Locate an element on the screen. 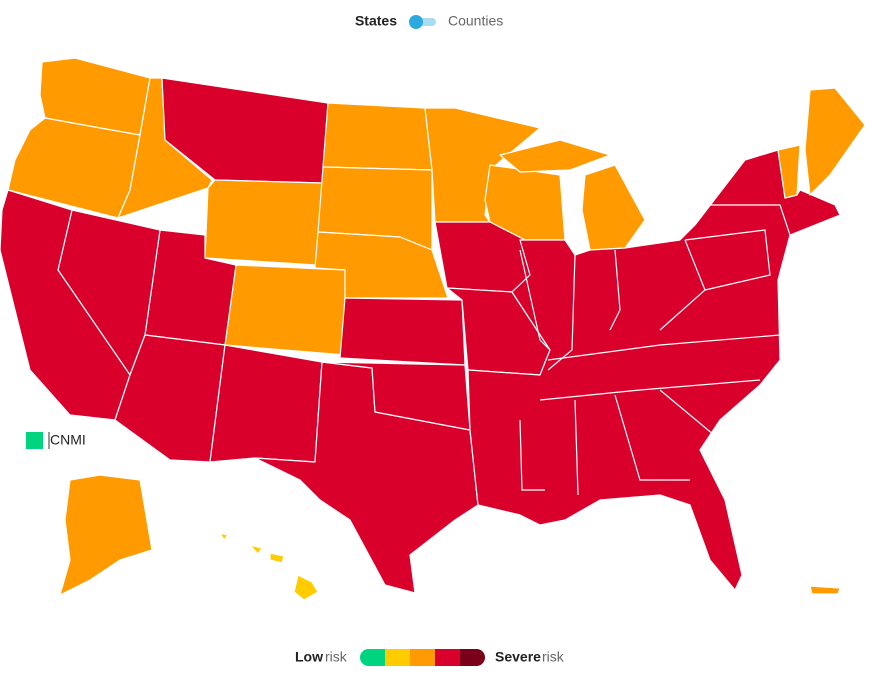 The height and width of the screenshot is (678, 879). toggle-knob is located at coordinates (416, 22).